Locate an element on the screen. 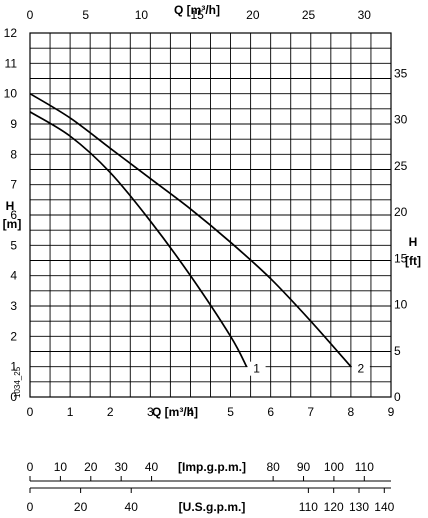 The height and width of the screenshot is (518, 428). imp-tick-label: 110 is located at coordinates (364, 467).